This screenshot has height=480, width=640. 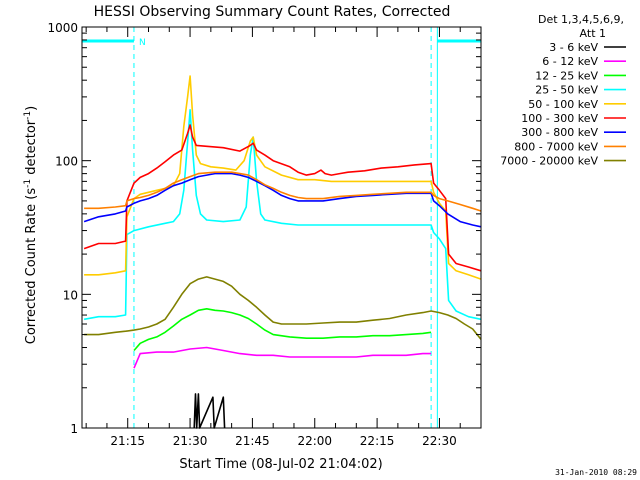 I want to click on legend-label-2: 12 - 25 keV, so click(x=566, y=75).